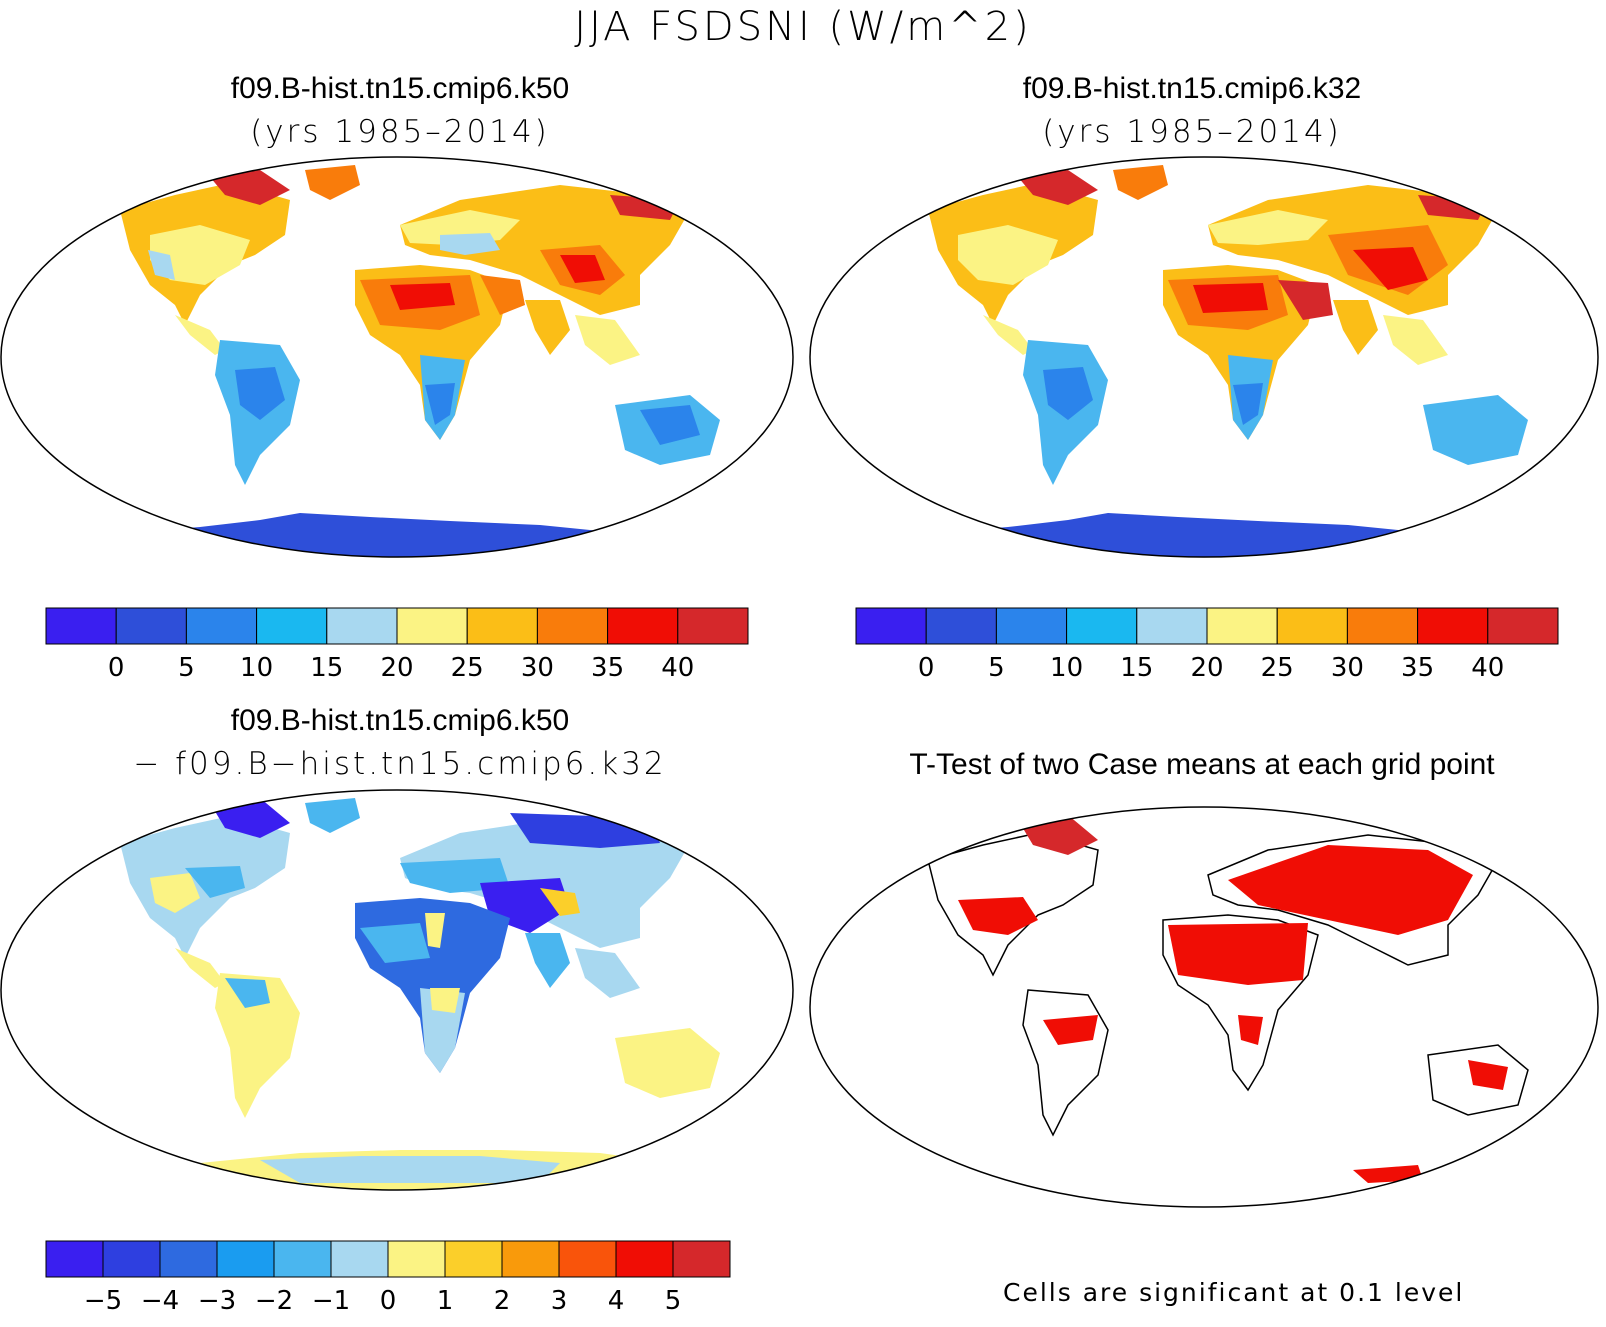  I want to click on cb-k32-label: 15, so click(1136, 668).